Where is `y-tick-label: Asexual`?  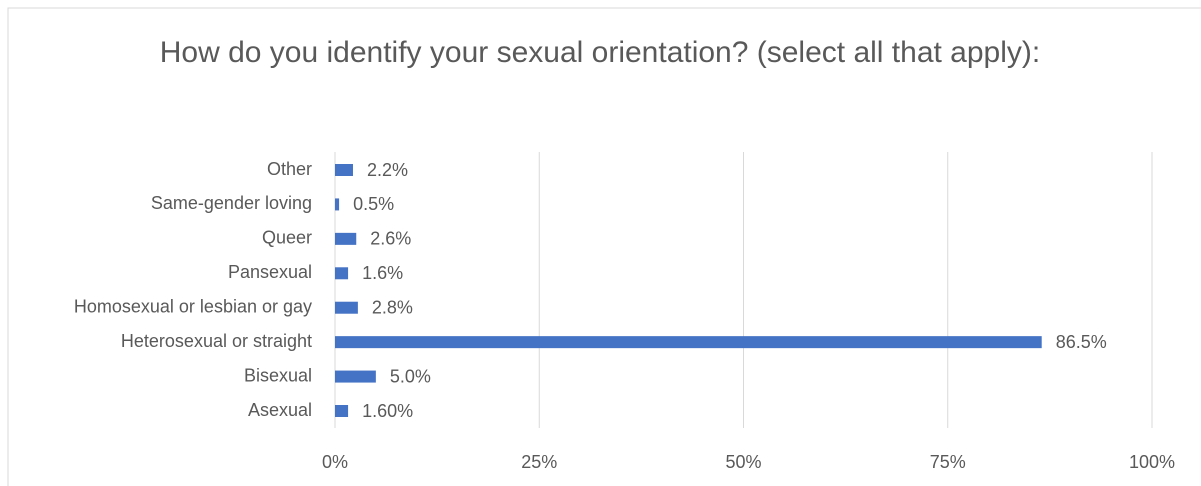
y-tick-label: Asexual is located at coordinates (280, 410).